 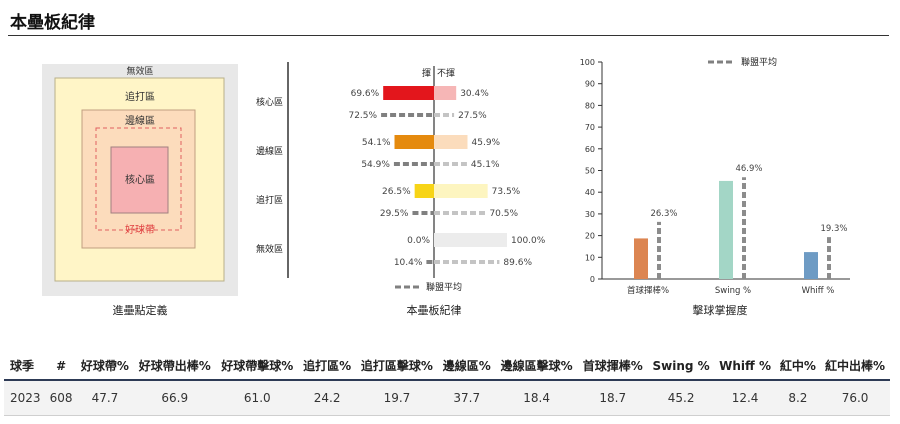 What do you see at coordinates (587, 62) in the screenshot?
I see `y-tick-label: 100` at bounding box center [587, 62].